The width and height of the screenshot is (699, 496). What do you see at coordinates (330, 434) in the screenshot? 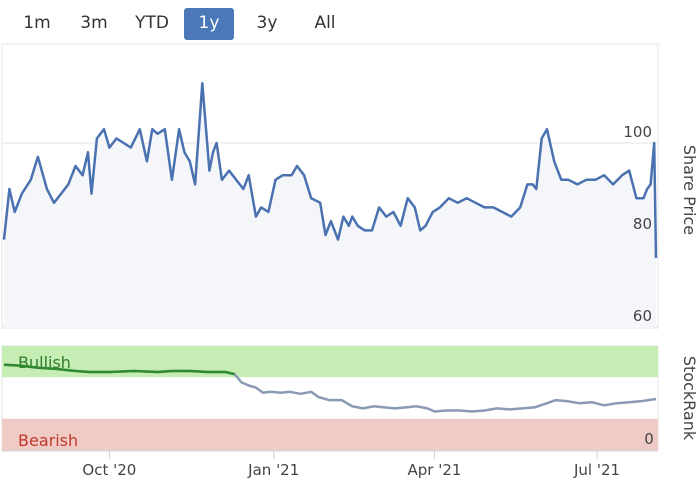
I see `bearish-band` at bounding box center [330, 434].